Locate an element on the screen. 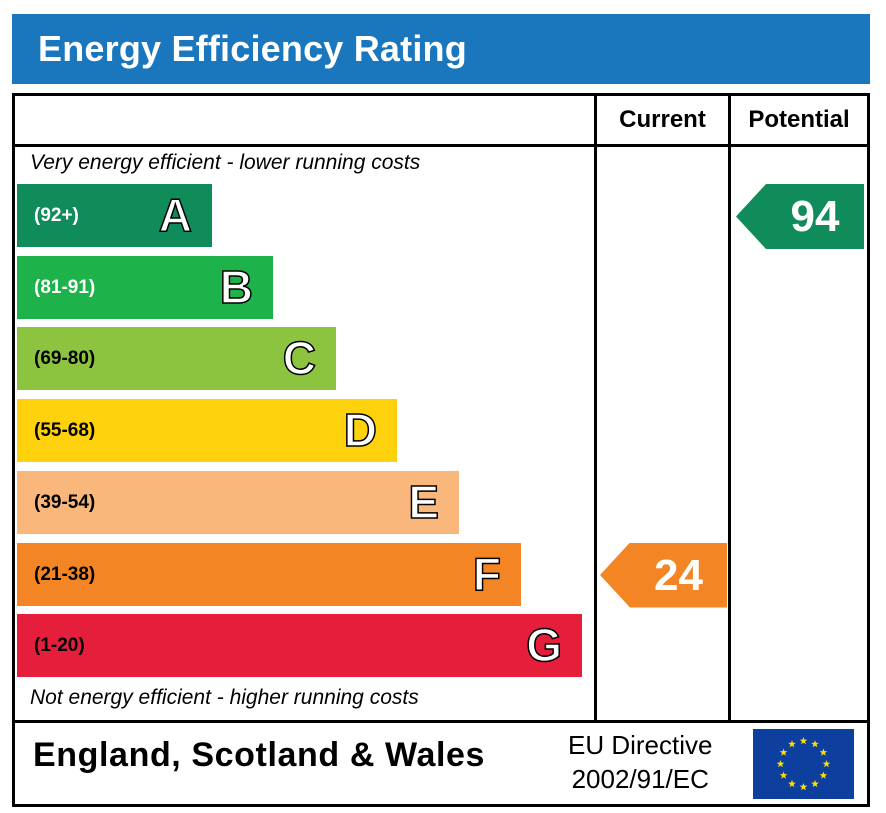  band-letter: E is located at coordinates (424, 502).